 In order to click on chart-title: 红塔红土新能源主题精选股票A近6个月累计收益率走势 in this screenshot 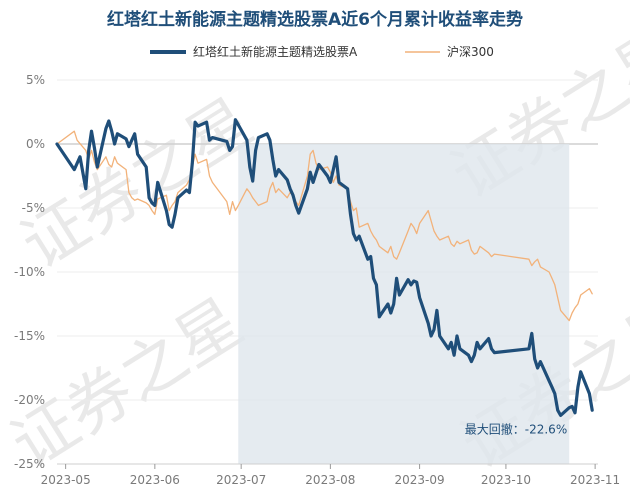, I will do `click(315, 19)`.